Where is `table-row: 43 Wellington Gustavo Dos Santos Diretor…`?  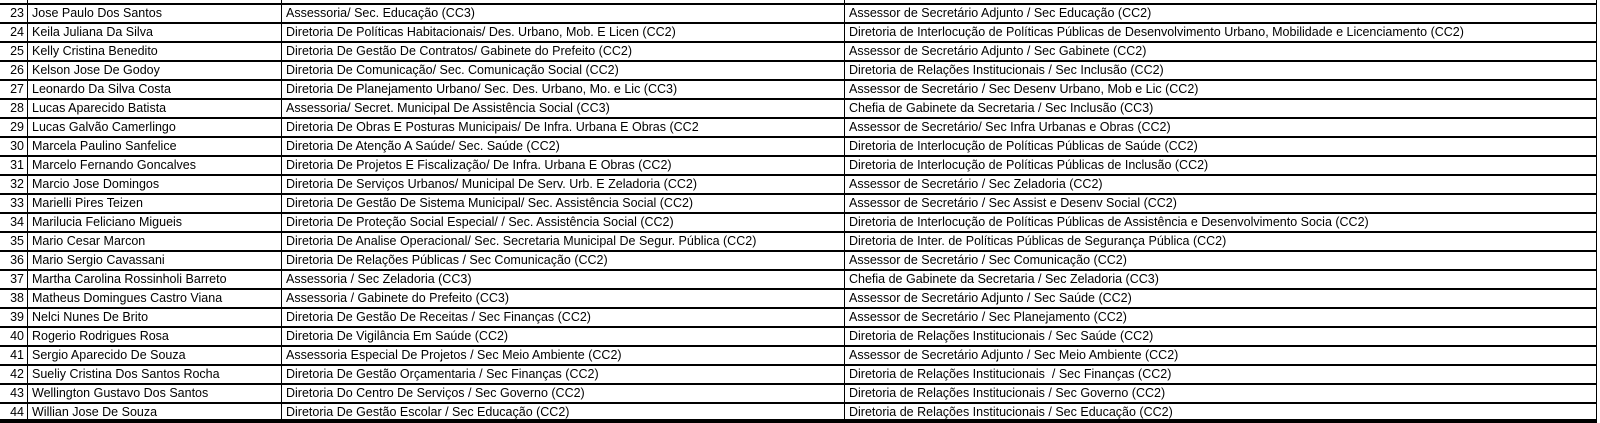 table-row: 43 Wellington Gustavo Dos Santos Diretor… is located at coordinates (798, 394).